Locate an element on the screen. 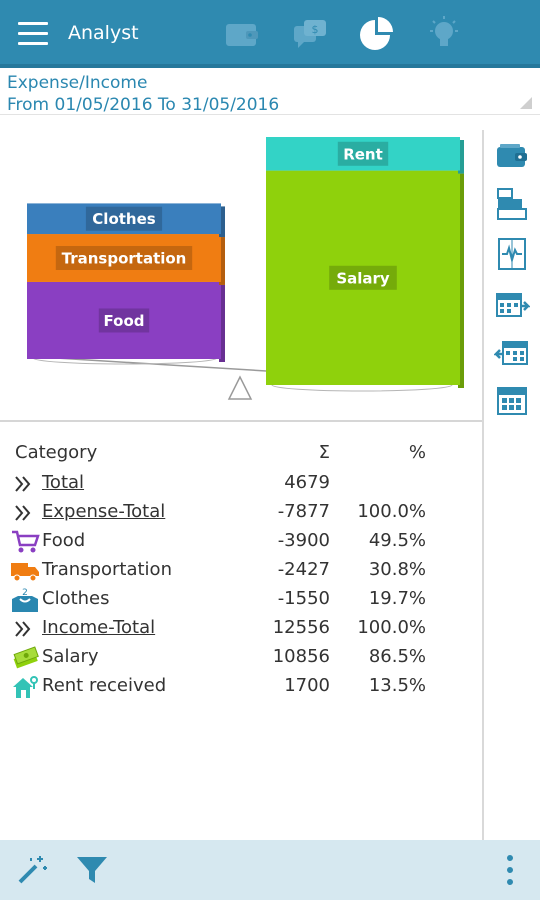 The width and height of the screenshot is (540, 900). expense-bar-side-food is located at coordinates (222, 323).